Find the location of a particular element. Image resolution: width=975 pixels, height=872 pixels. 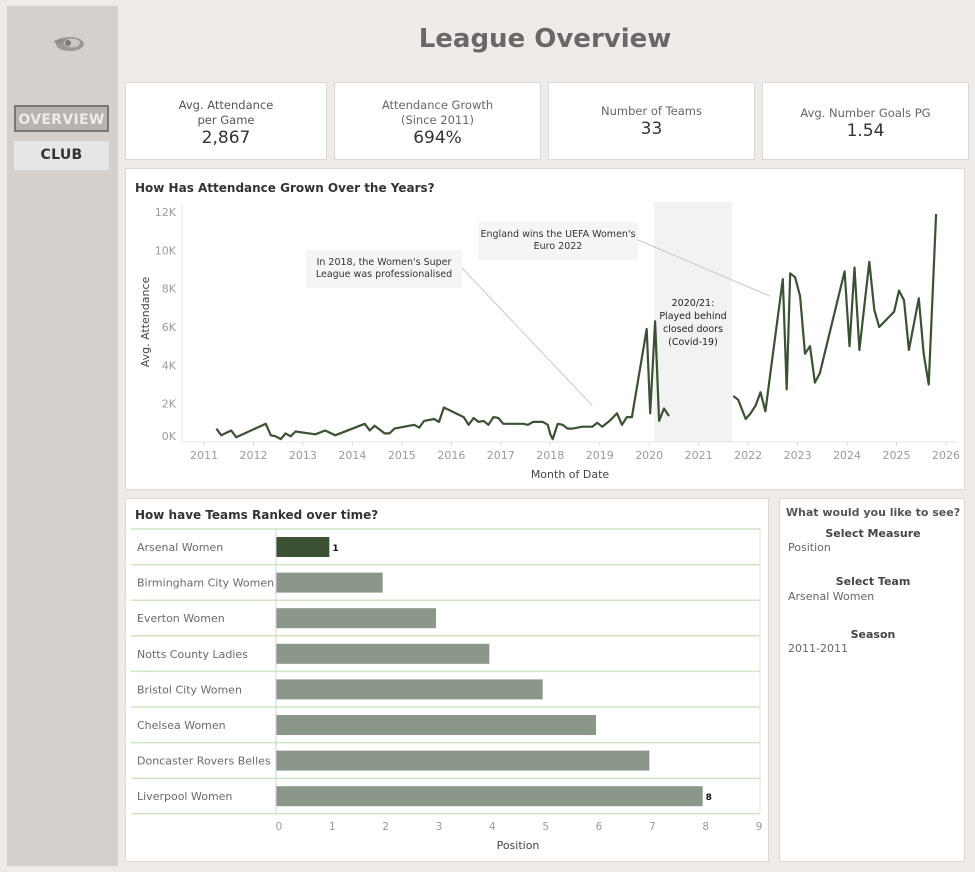

y-tick-label: 4K is located at coordinates (169, 365).